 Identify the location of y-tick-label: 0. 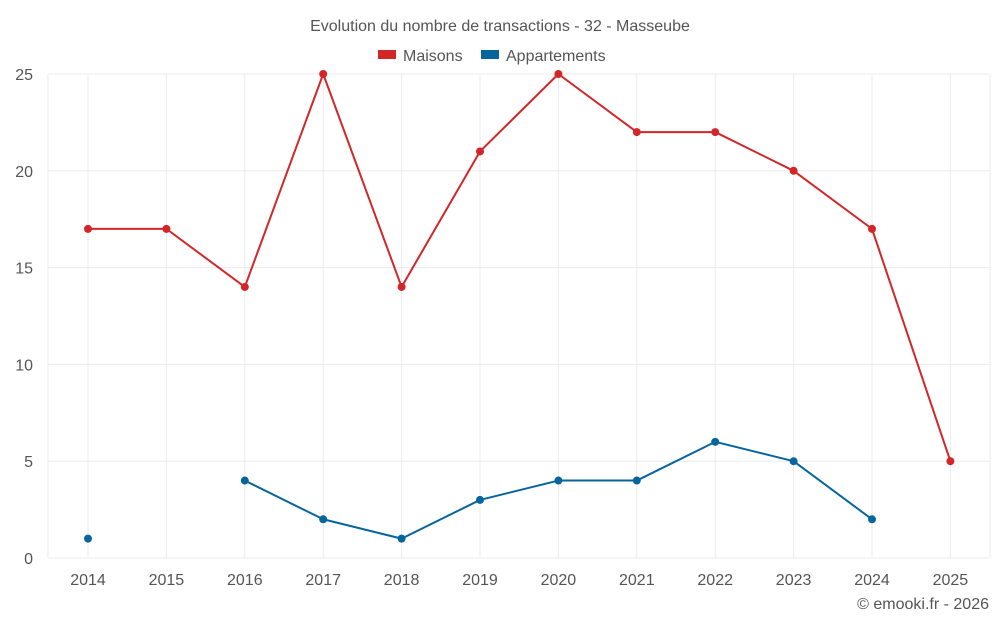
(28, 559).